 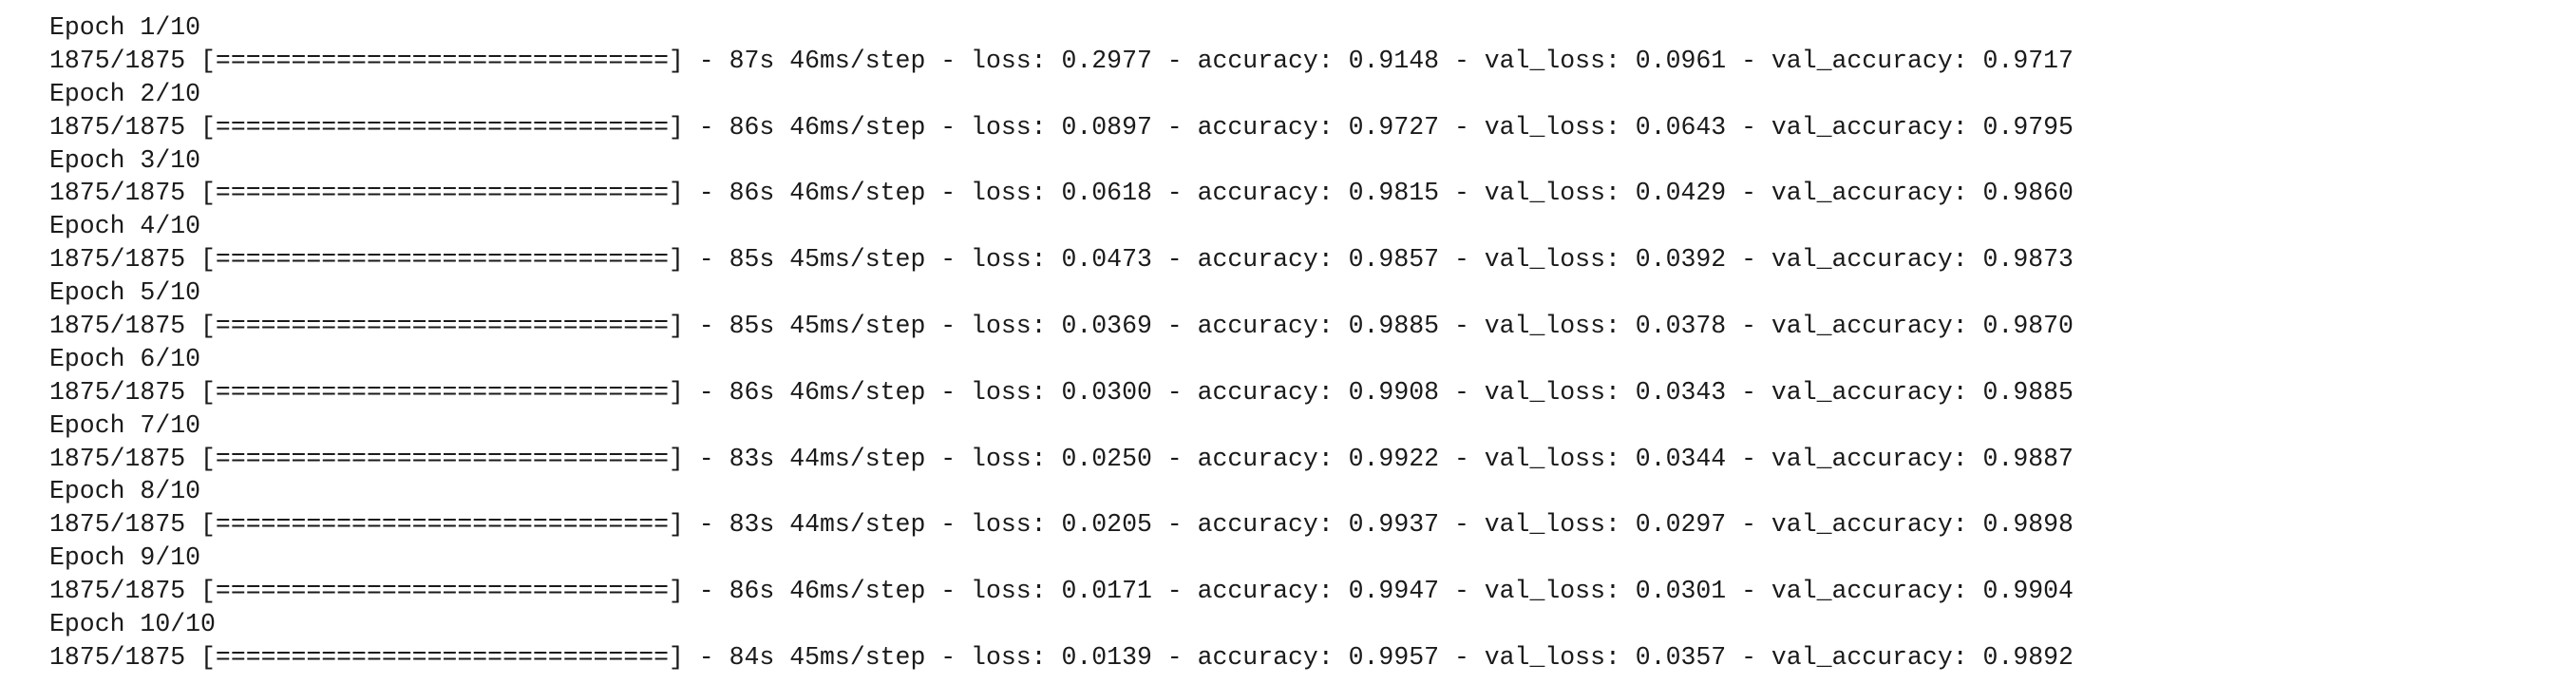 What do you see at coordinates (125, 358) in the screenshot?
I see `epoch-header: Epoch 6/10` at bounding box center [125, 358].